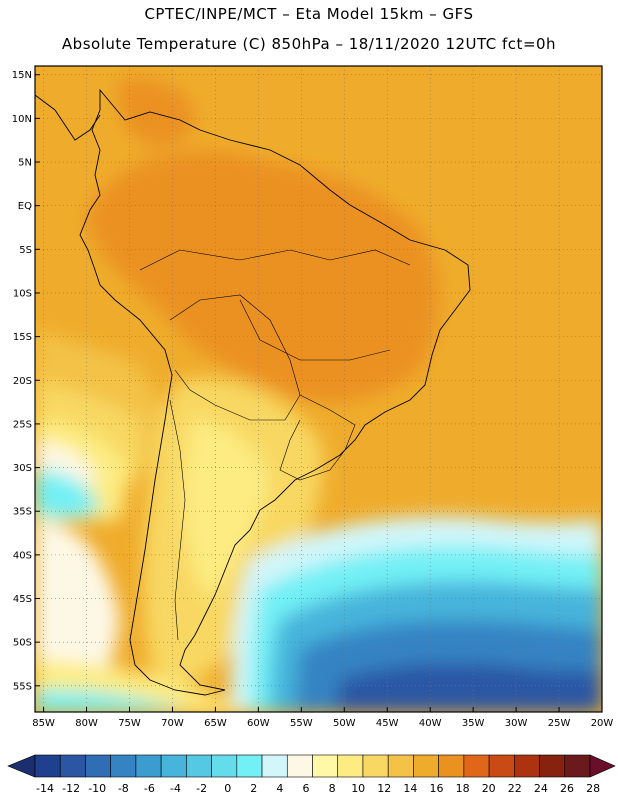  What do you see at coordinates (559, 723) in the screenshot?
I see `lon-tick-label: 25W` at bounding box center [559, 723].